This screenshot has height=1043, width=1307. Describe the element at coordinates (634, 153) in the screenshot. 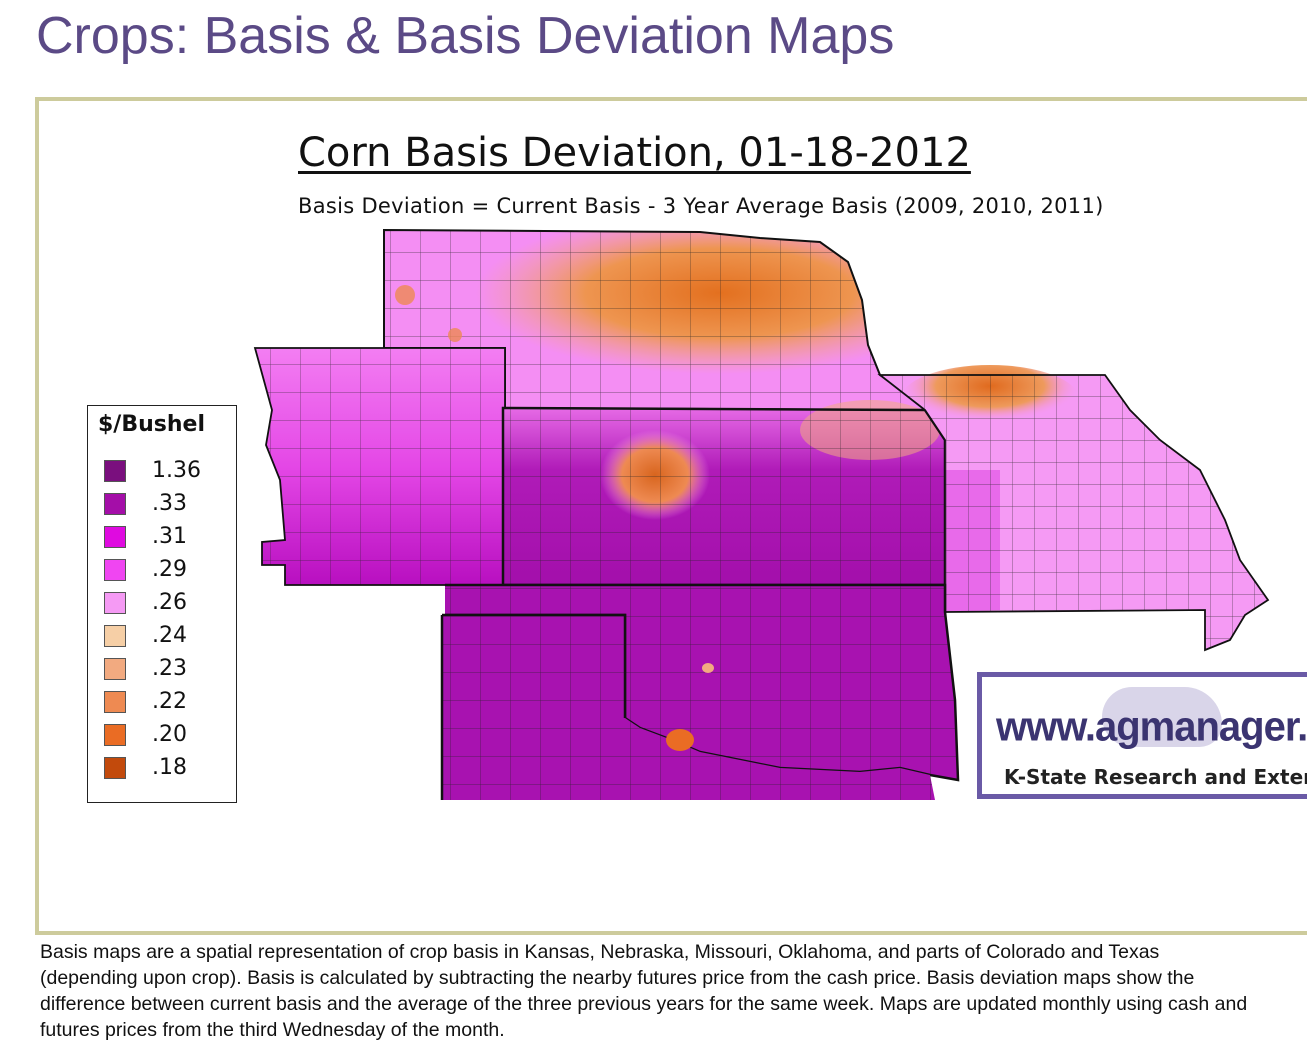

I see `map-title: Corn Basis Deviation, 01-18-2012` at that location.